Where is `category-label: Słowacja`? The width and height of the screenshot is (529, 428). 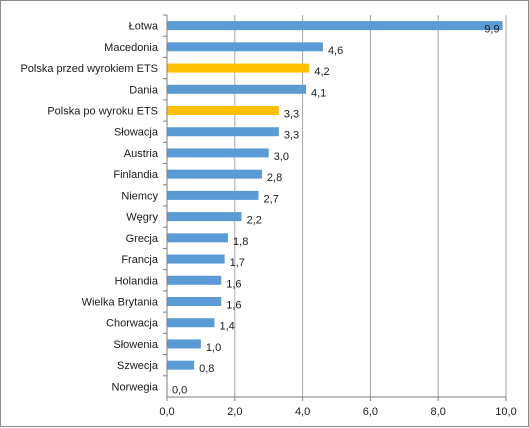
category-label: Słowacja is located at coordinates (136, 133).